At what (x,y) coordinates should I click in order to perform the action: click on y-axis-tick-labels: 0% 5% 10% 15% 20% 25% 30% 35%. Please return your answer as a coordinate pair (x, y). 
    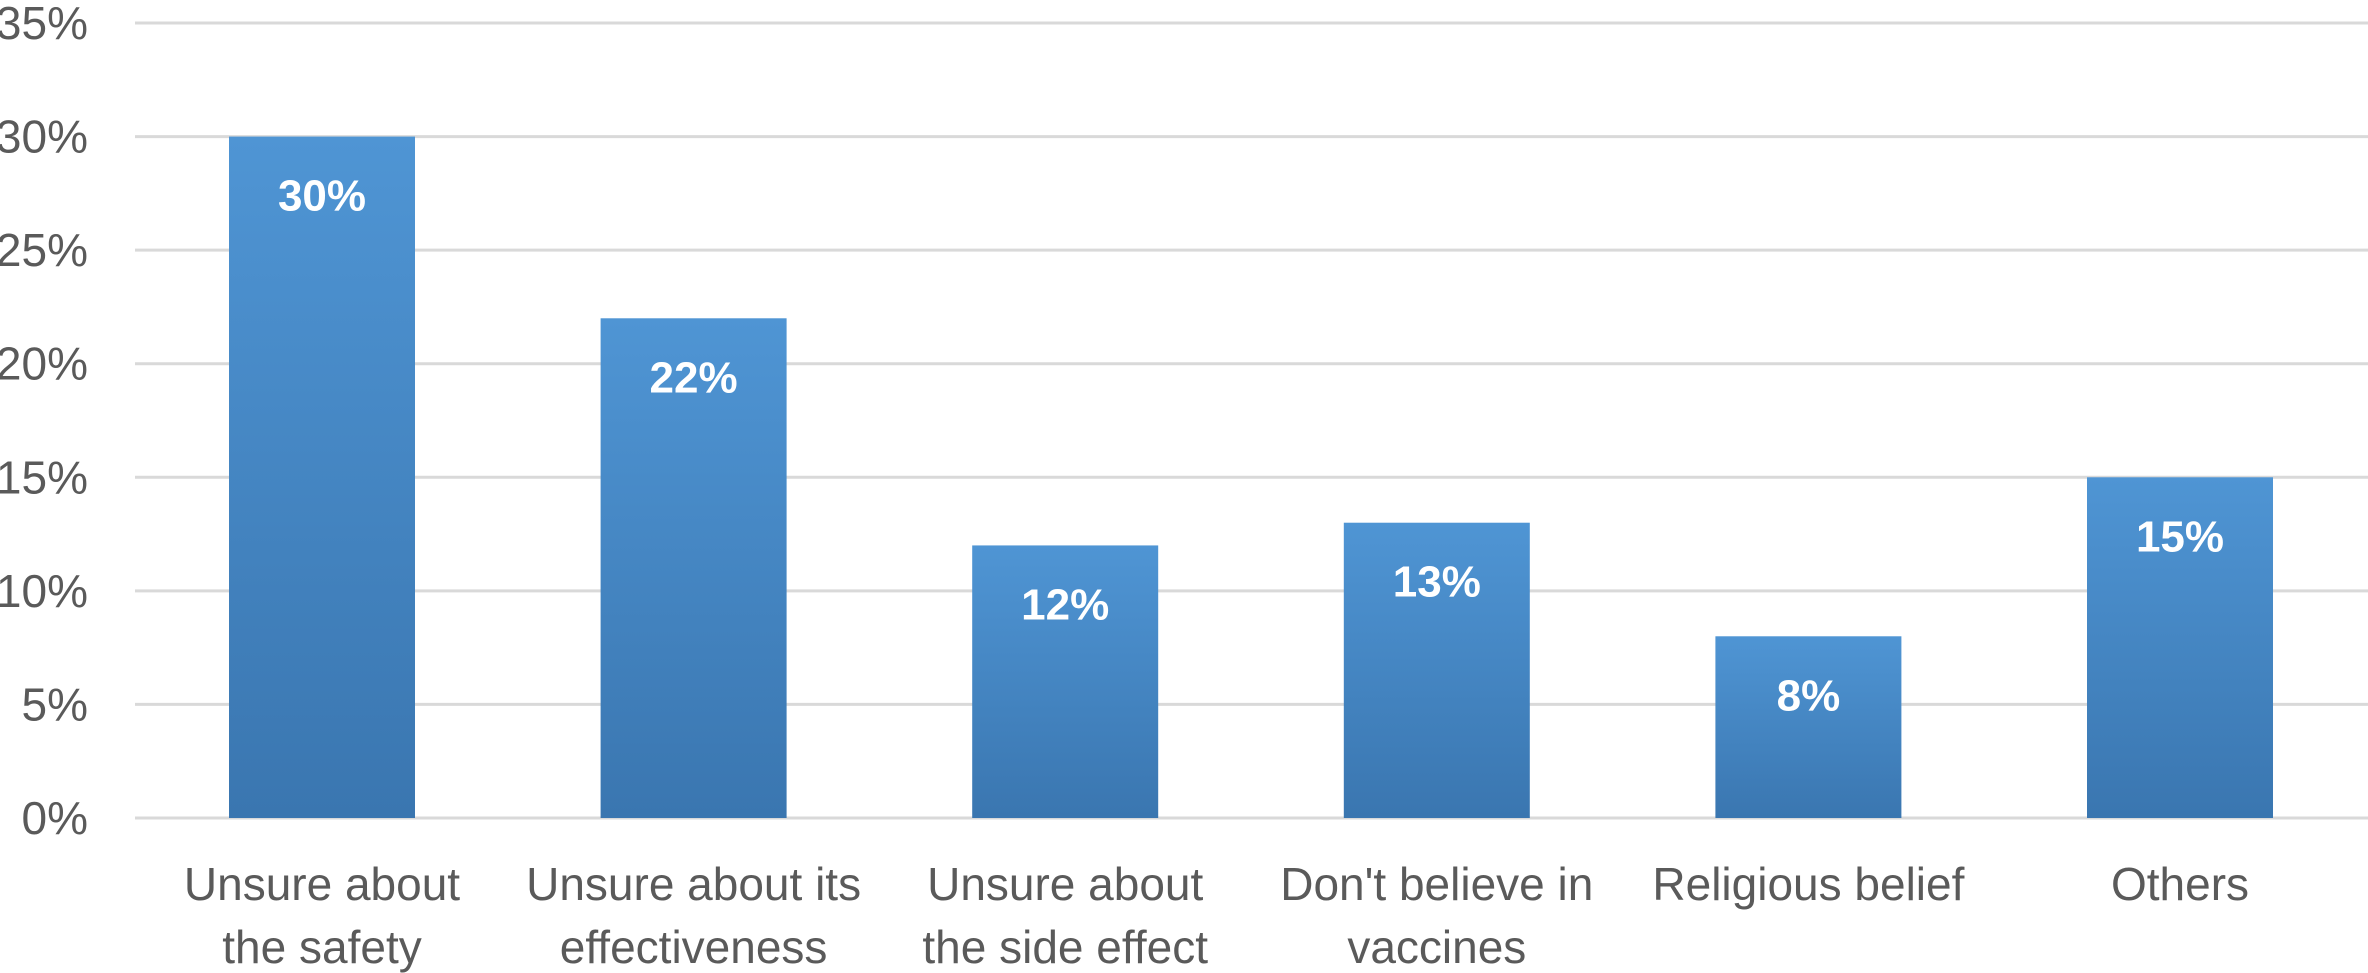
    Looking at the image, I should click on (44, 422).